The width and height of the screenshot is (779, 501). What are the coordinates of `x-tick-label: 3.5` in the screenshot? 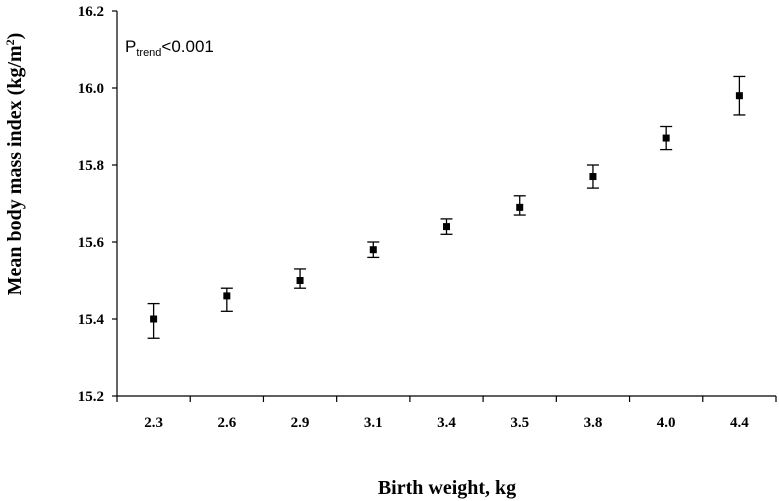 It's located at (519, 423).